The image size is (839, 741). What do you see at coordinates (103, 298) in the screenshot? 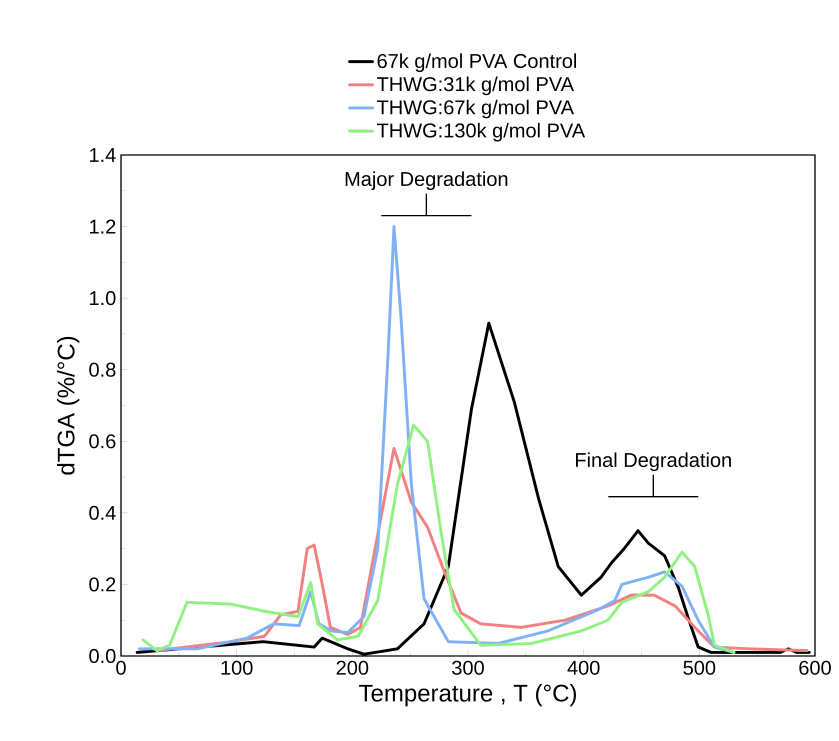
I see `y-tick-label: 1.0` at bounding box center [103, 298].